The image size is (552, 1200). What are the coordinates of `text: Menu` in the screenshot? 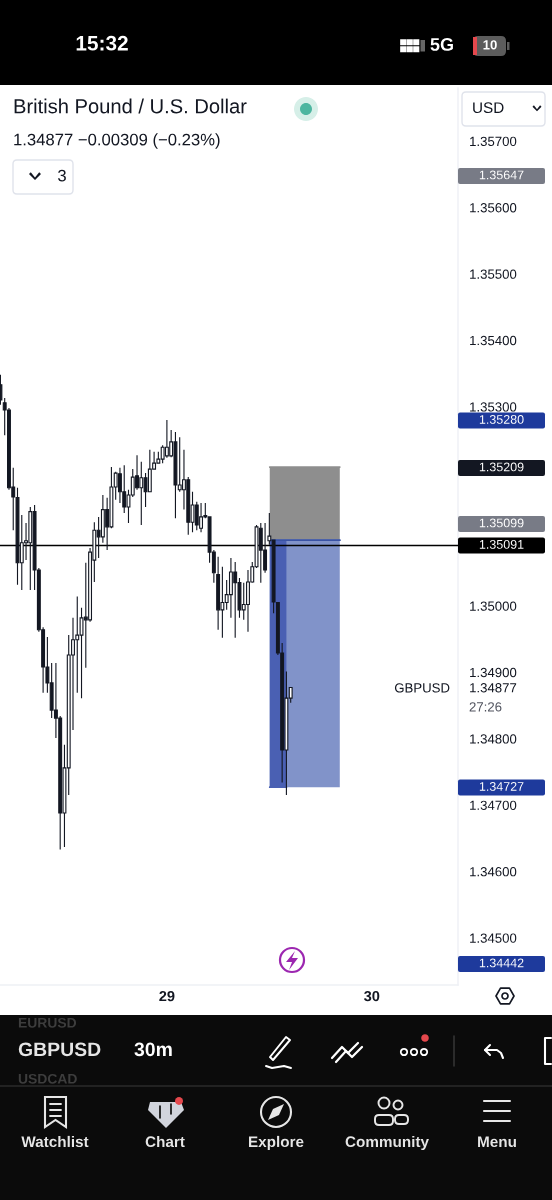 It's located at (497, 1142).